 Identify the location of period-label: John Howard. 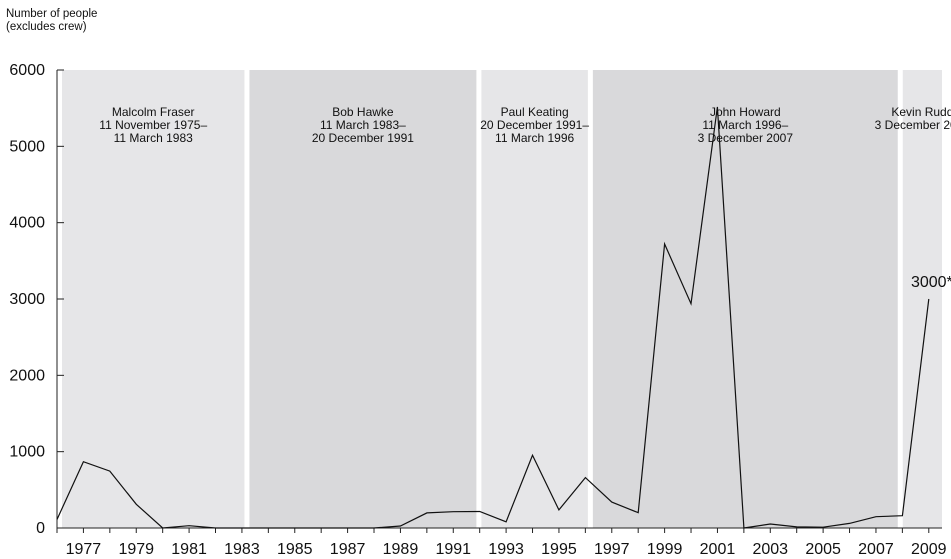
(745, 112).